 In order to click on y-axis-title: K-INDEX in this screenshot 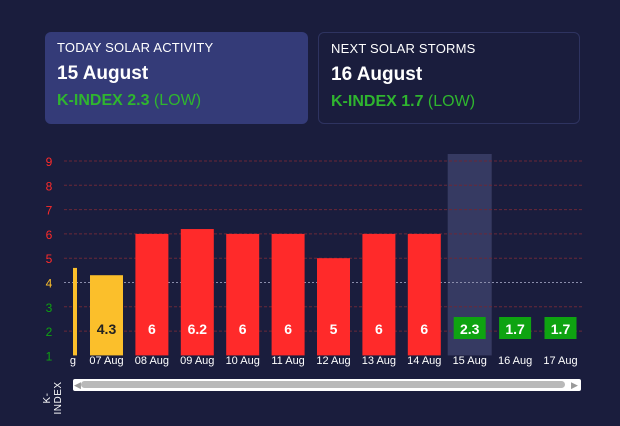, I will do `click(53, 398)`.